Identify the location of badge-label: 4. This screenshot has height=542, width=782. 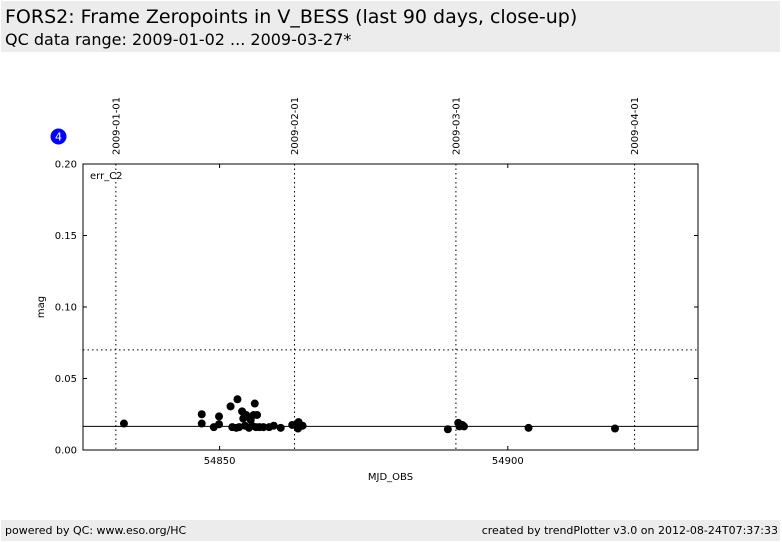
(58, 137).